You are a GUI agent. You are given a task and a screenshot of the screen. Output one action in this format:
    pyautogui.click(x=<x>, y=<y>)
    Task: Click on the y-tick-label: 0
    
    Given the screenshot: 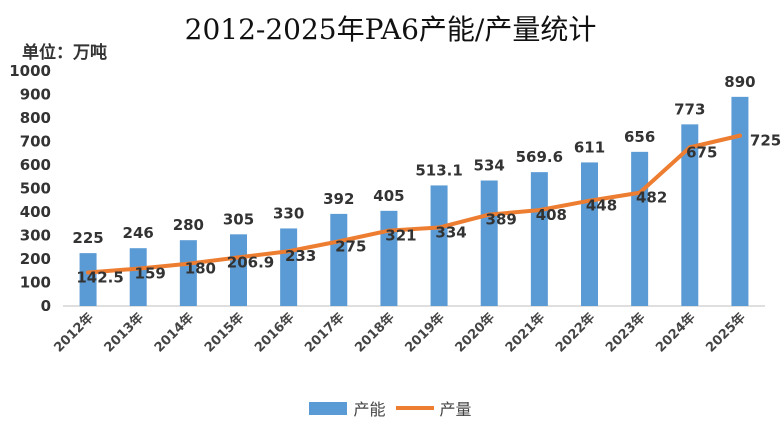 What is the action you would take?
    pyautogui.click(x=46, y=306)
    